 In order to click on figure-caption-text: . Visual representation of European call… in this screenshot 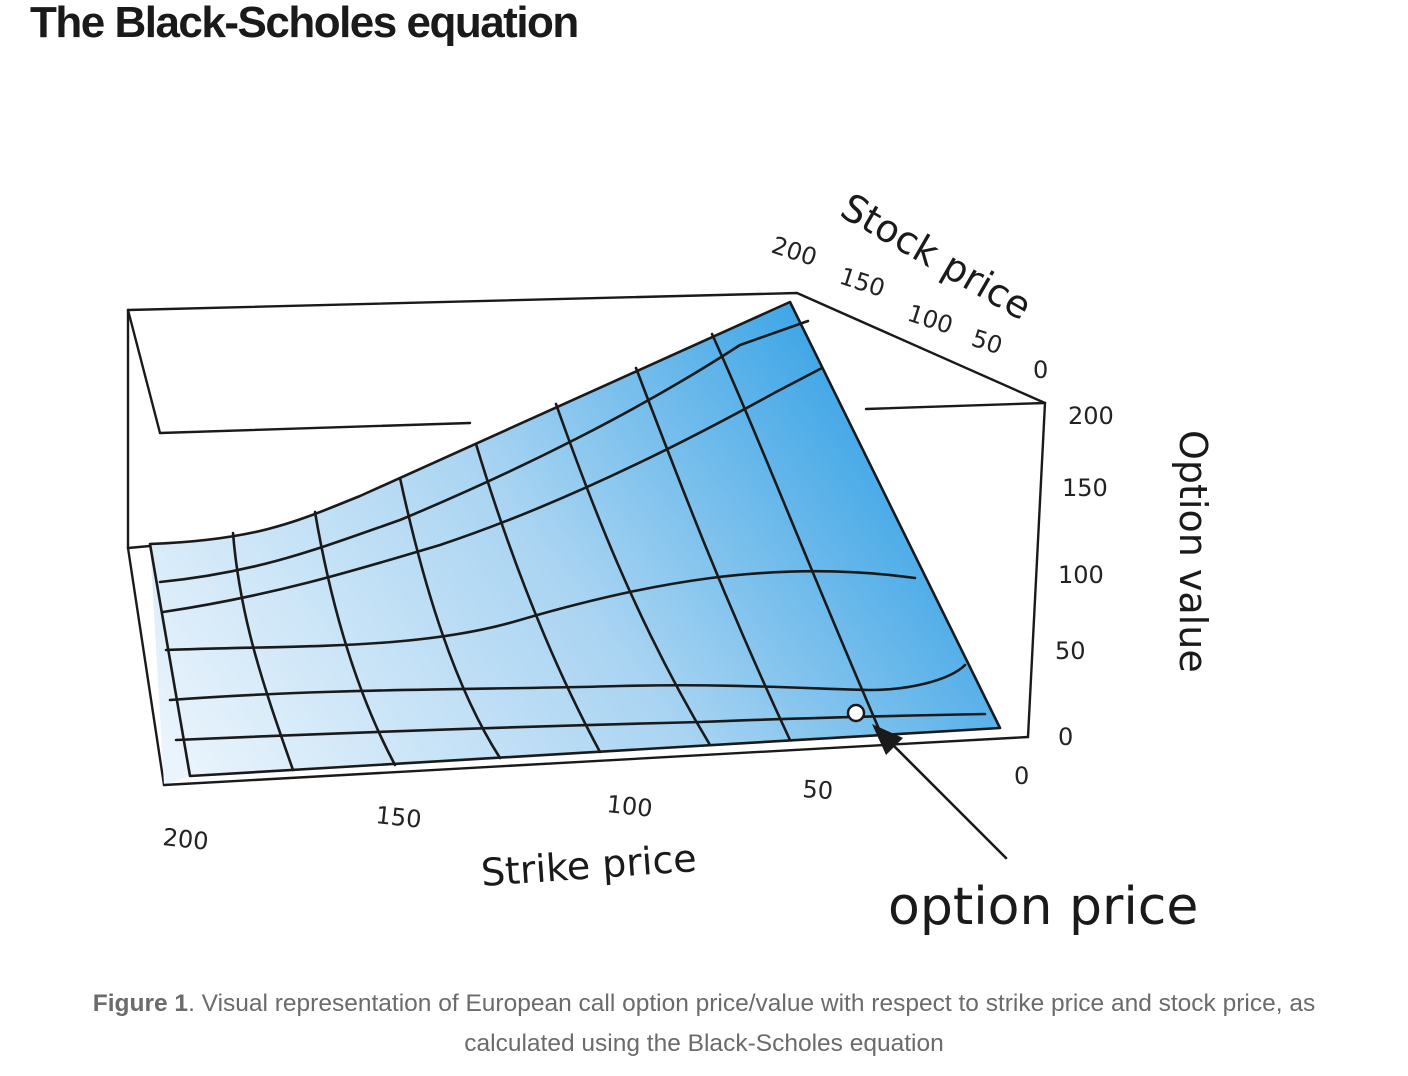, I will do `click(752, 1023)`.